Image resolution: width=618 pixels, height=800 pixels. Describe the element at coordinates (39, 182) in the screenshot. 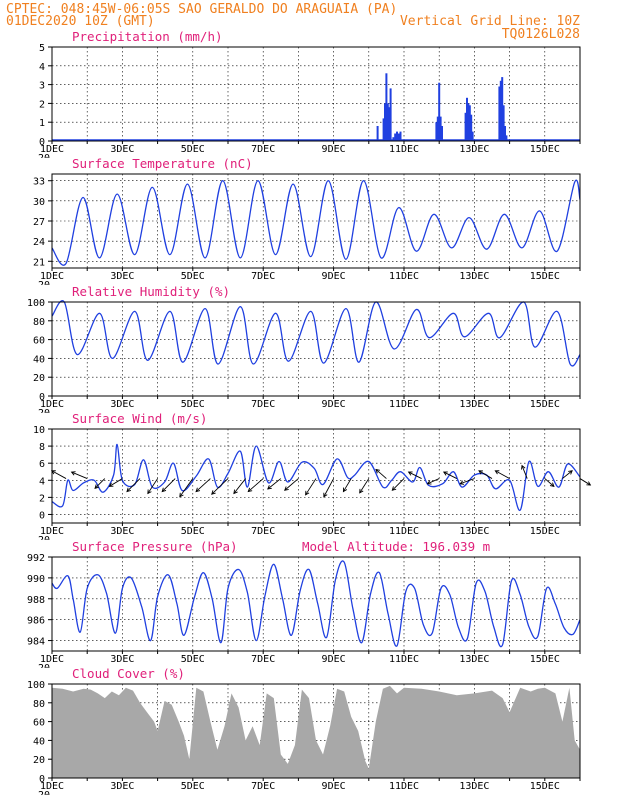

I see `y-tick-label: 33` at that location.